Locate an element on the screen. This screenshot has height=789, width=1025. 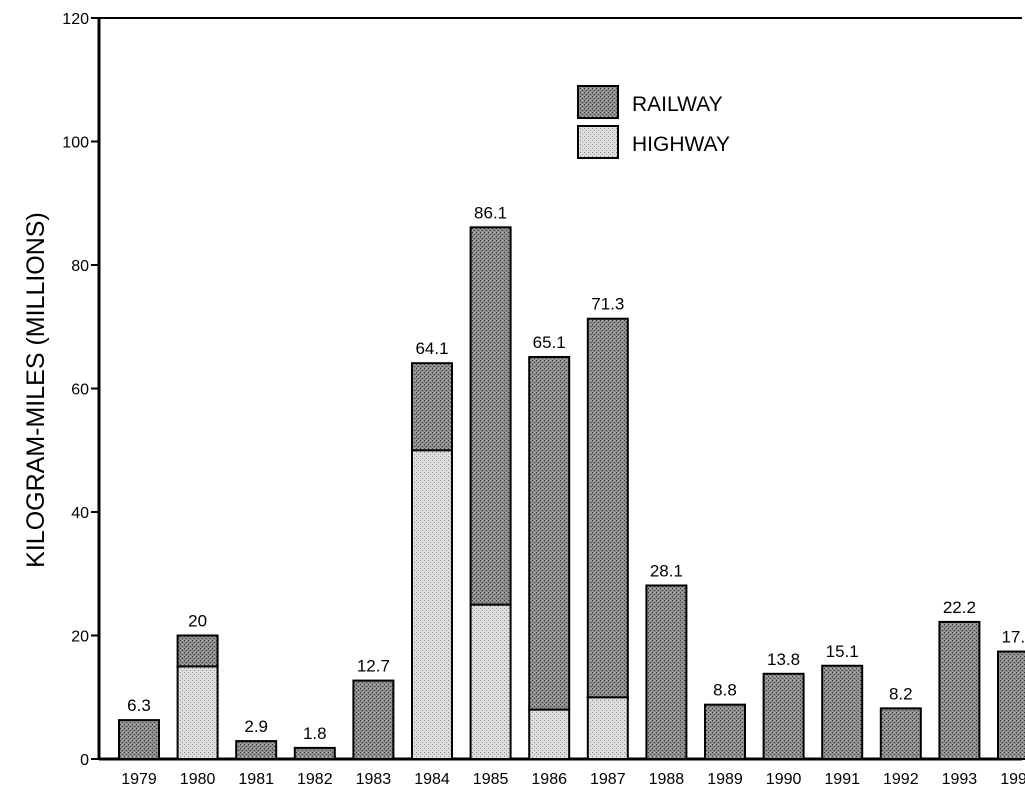
bar-segment-highway-1980 is located at coordinates (197, 712).